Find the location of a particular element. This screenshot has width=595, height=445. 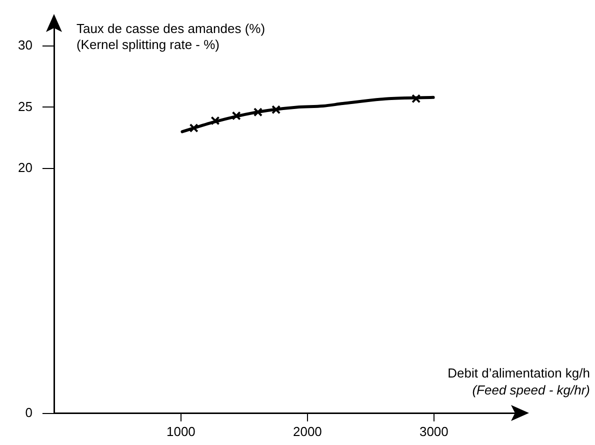

x-axis-title: Debit d’alimentation kg/h (Feed speed - kg/hr) is located at coordinates (519, 381).